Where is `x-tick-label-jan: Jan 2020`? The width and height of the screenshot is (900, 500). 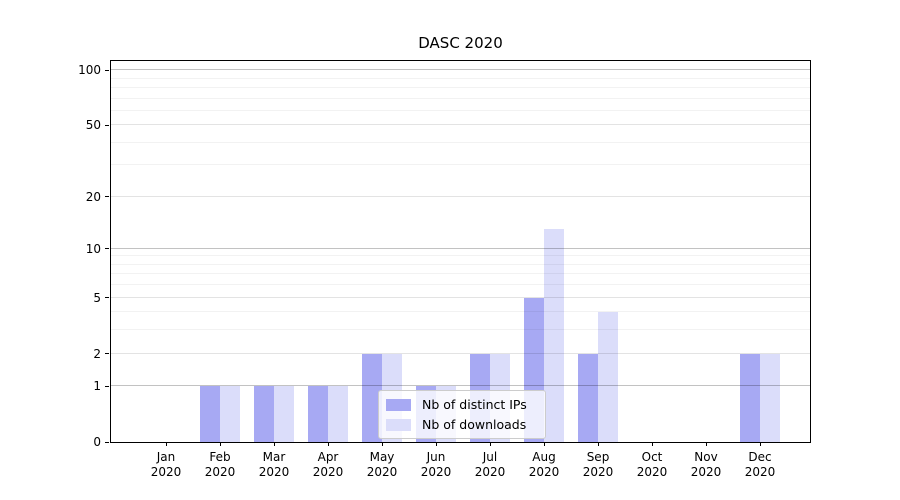
x-tick-label-jan: Jan 2020 is located at coordinates (166, 464).